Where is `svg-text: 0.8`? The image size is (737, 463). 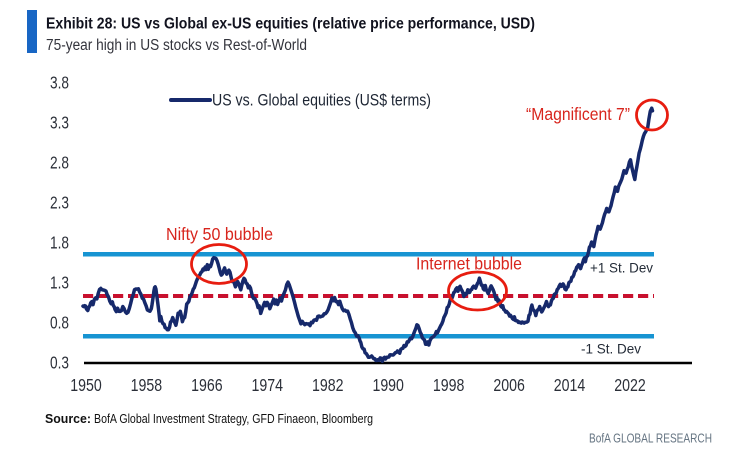
svg-text: 0.8 is located at coordinates (59, 322).